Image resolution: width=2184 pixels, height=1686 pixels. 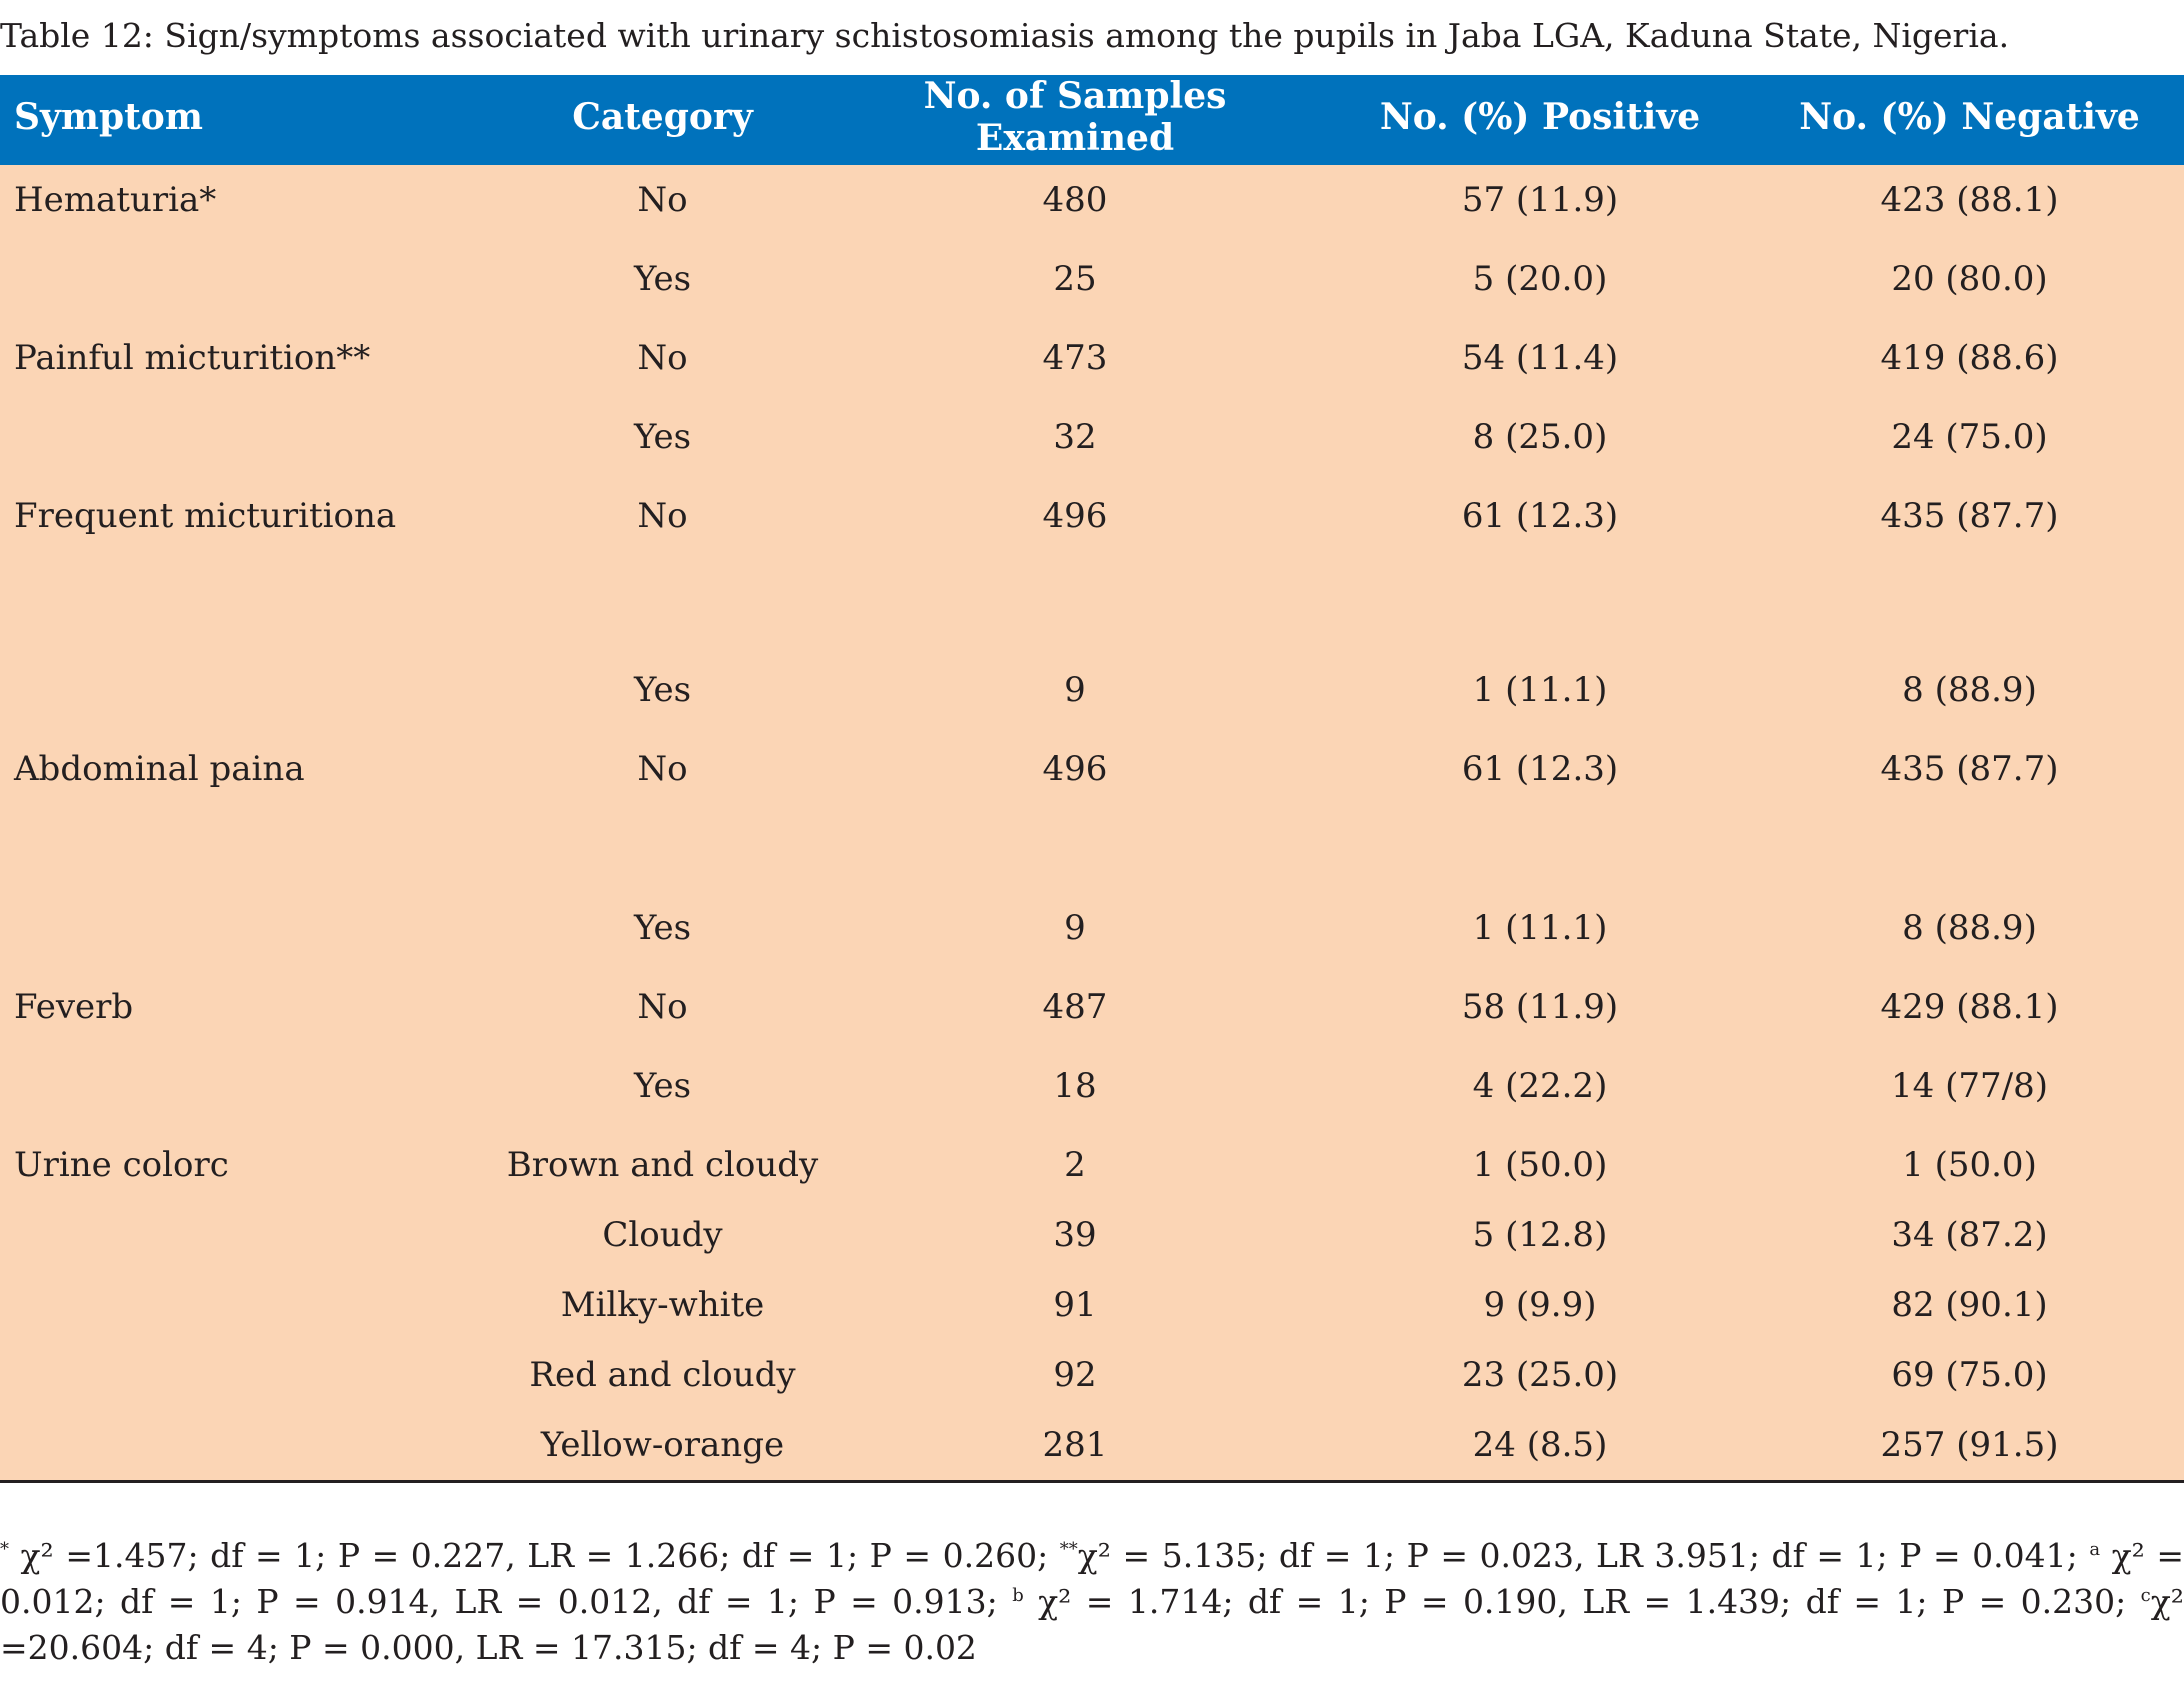 What do you see at coordinates (1540, 120) in the screenshot?
I see `header-positive: No. (%) Positive` at bounding box center [1540, 120].